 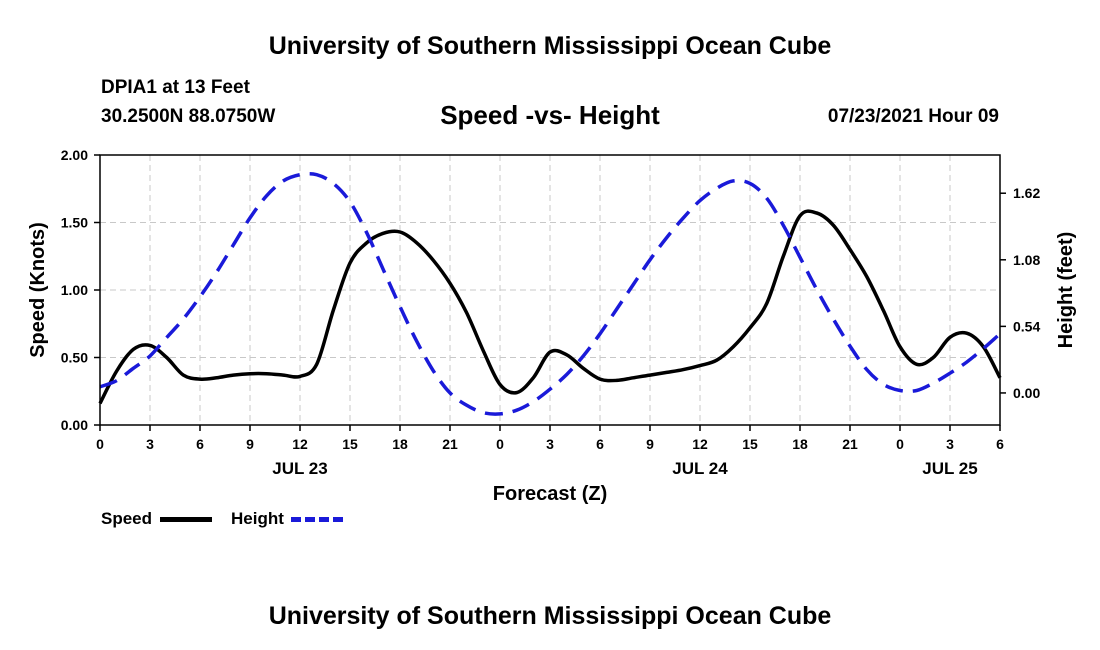 I want to click on legend-height-label: Height, so click(x=257, y=518).